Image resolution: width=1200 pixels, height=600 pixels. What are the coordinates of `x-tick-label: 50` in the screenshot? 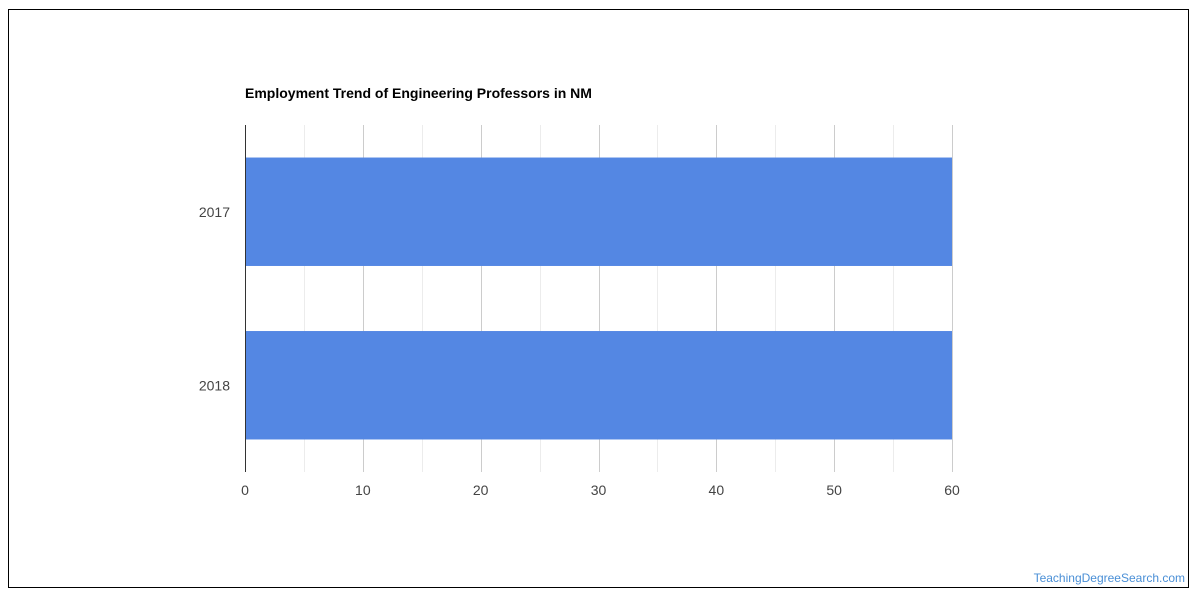 It's located at (834, 490).